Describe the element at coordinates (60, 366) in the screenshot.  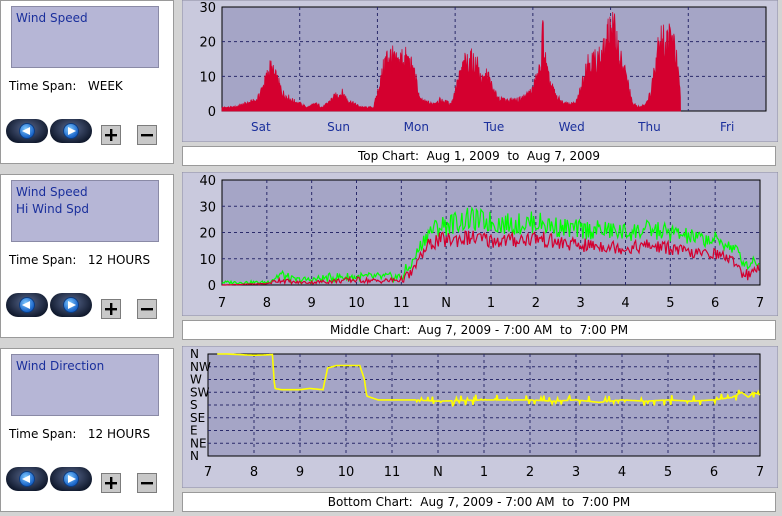
I see `series-item: Wind Direction` at that location.